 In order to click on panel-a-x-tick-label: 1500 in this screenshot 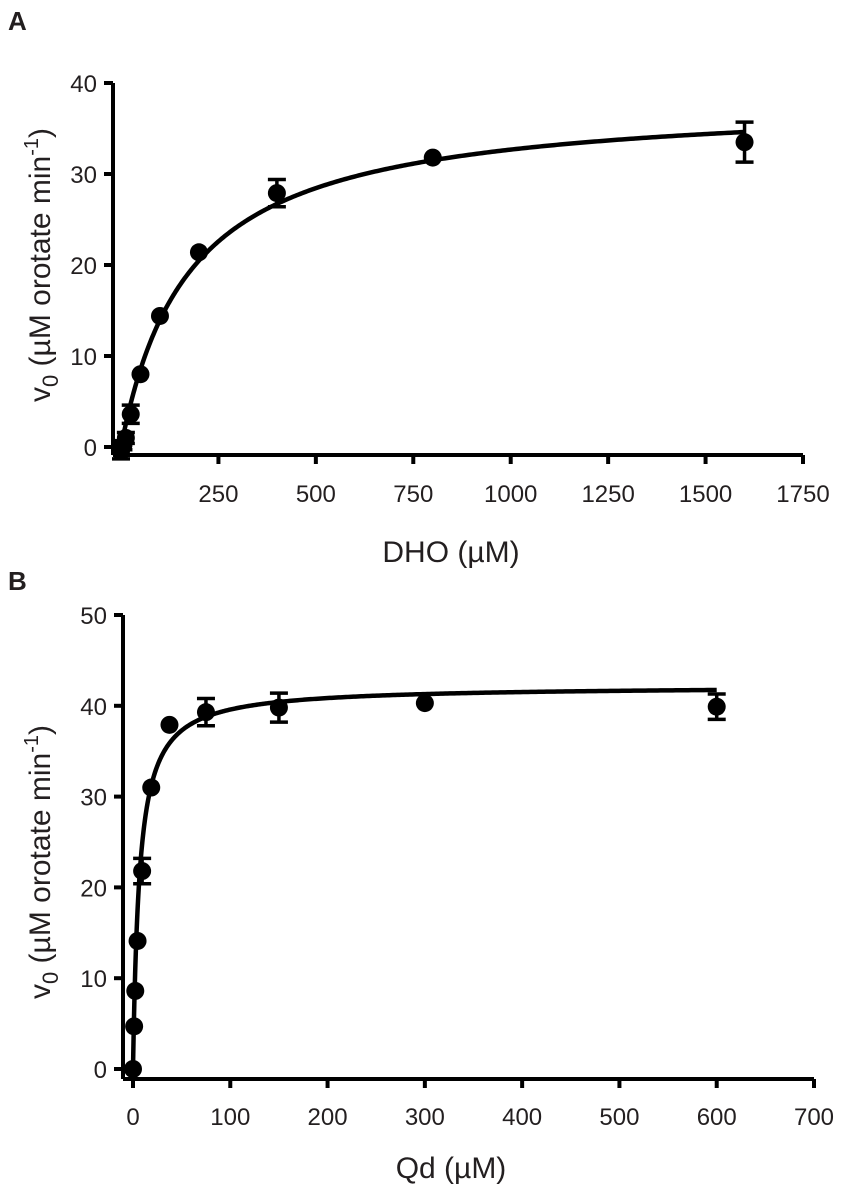, I will do `click(705, 494)`.